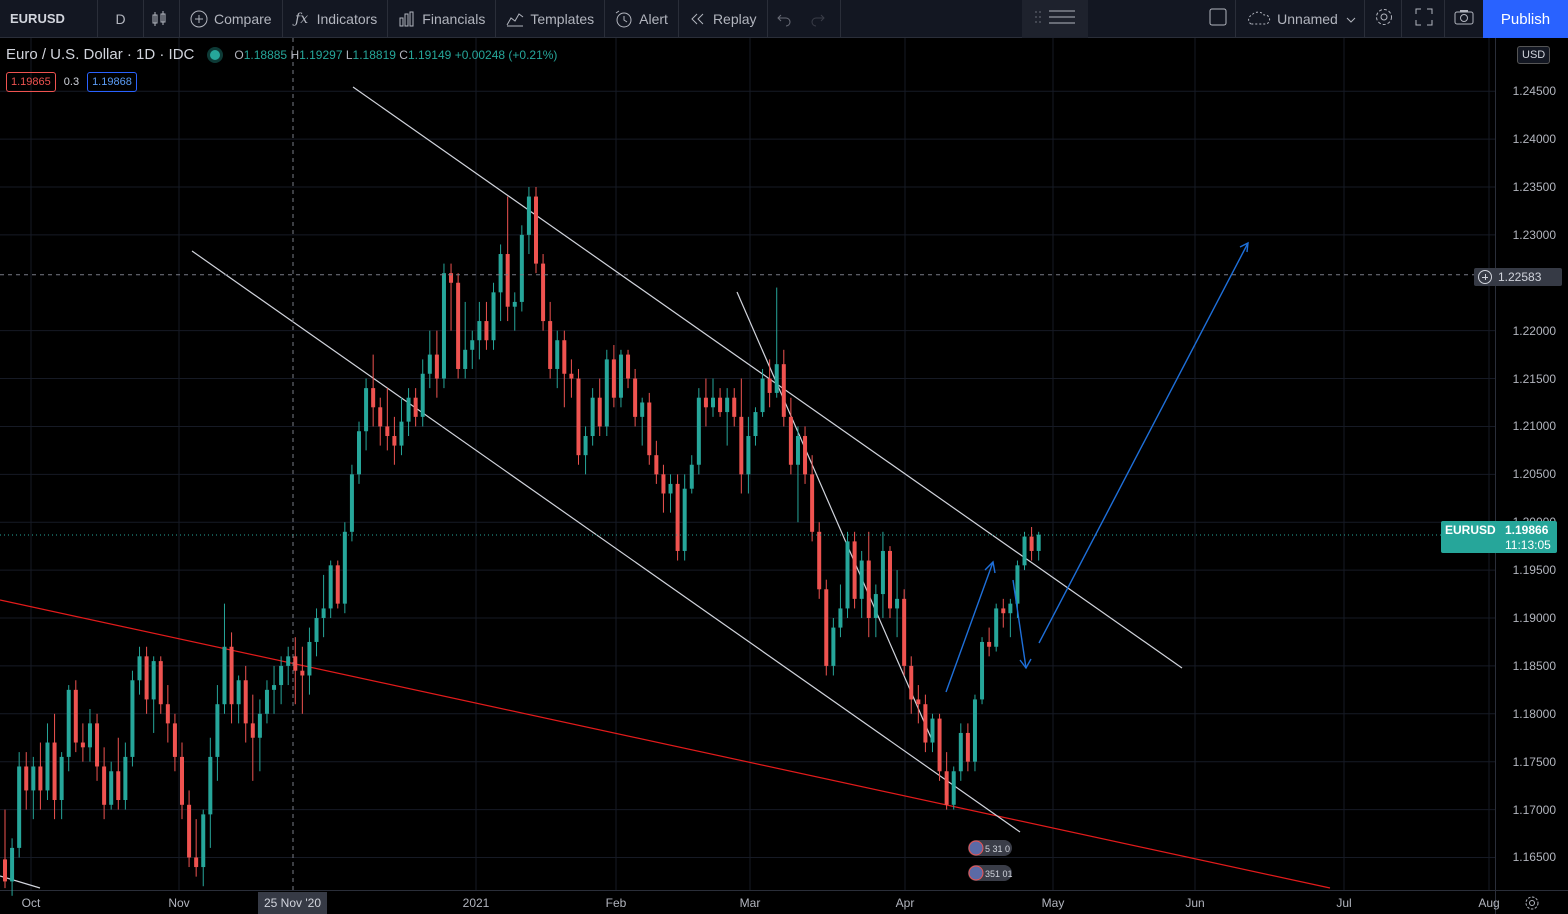 Image resolution: width=1568 pixels, height=914 pixels. I want to click on time-tick-label: May, so click(1053, 903).